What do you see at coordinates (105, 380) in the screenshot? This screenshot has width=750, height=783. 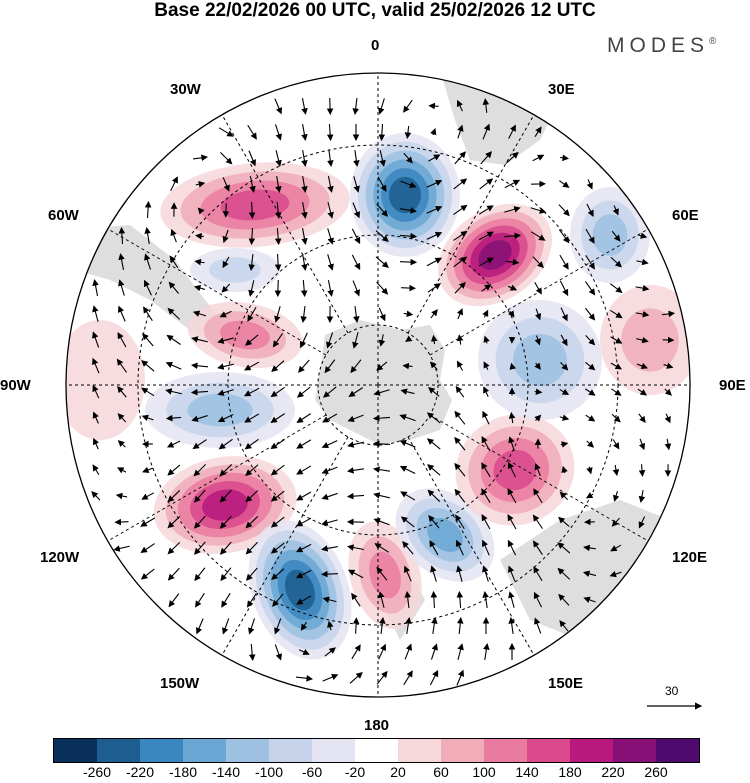 I see `anomaly-positive-west` at bounding box center [105, 380].